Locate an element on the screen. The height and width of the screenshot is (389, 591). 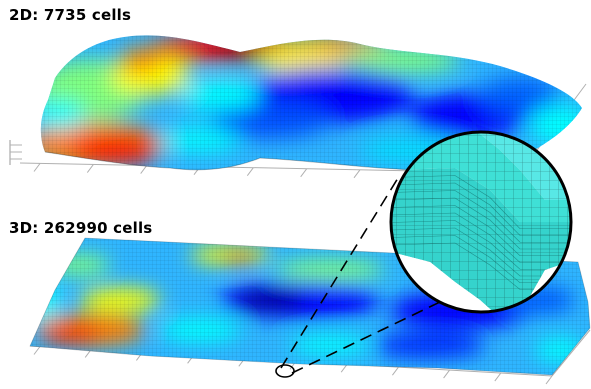
title-3d-label: 3D: 262990 cells is located at coordinates (81, 228).